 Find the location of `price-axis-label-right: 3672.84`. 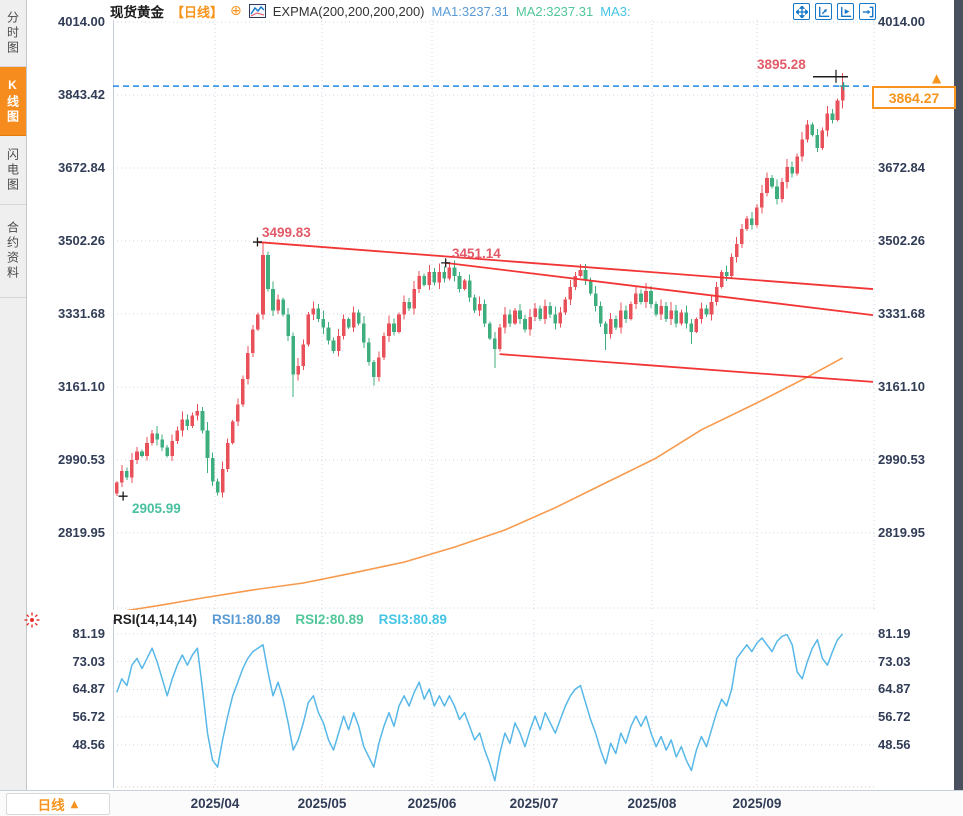

price-axis-label-right: 3672.84 is located at coordinates (901, 167).